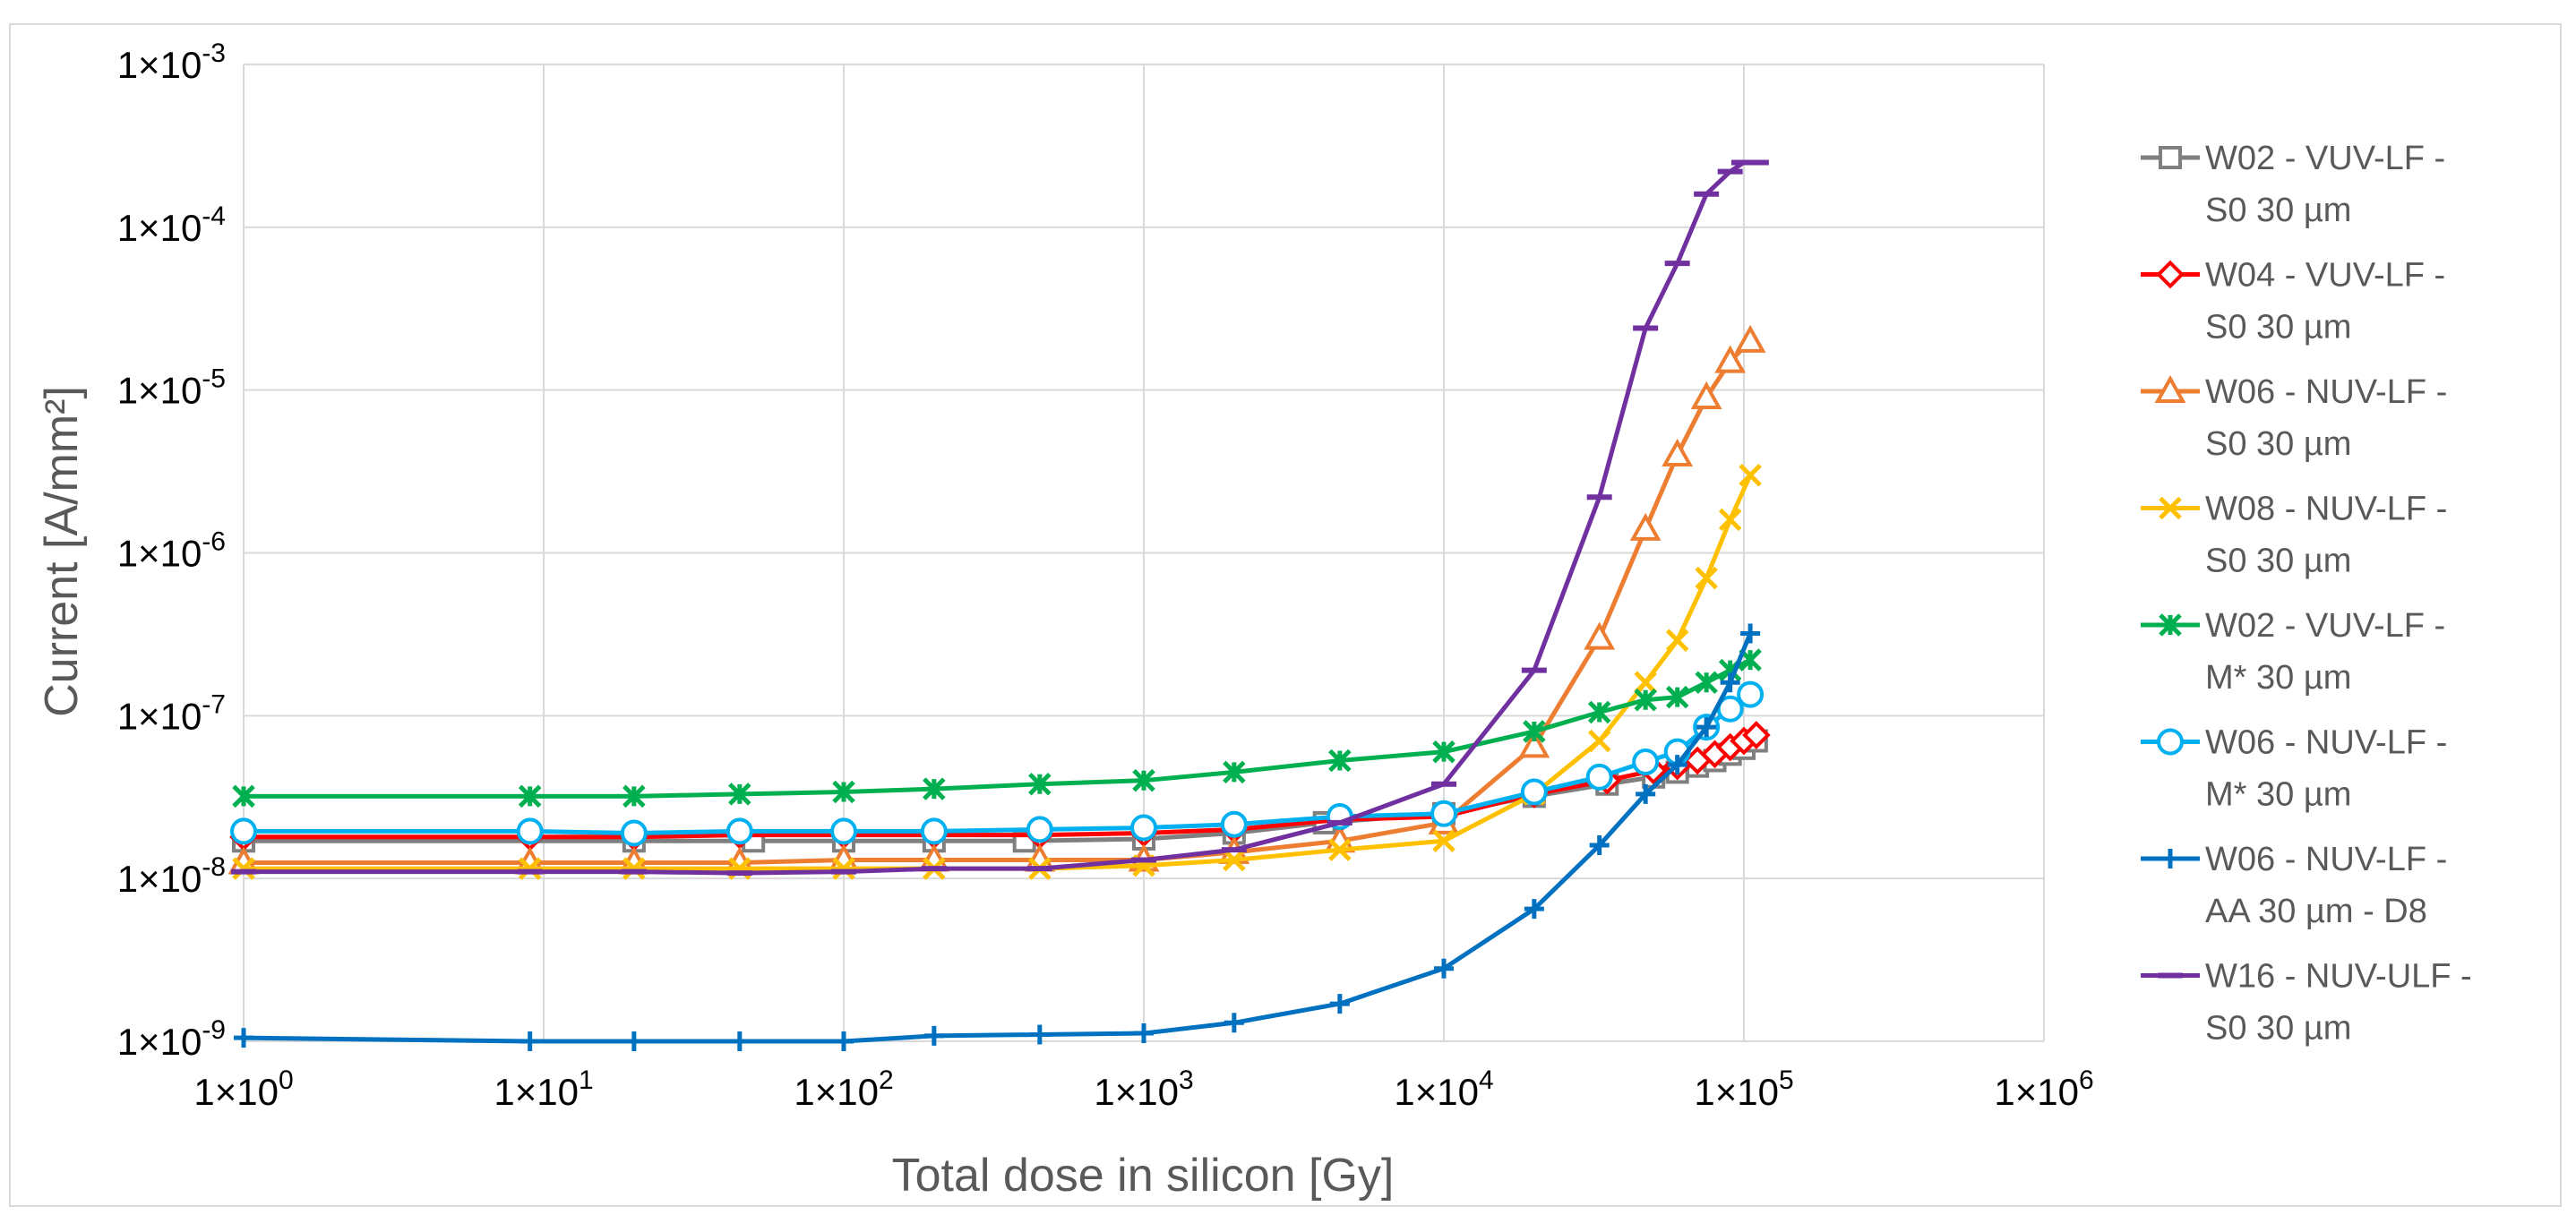  I want to click on legend-item: W02 - VUV-LF - S0 30 µm, so click(2293, 184).